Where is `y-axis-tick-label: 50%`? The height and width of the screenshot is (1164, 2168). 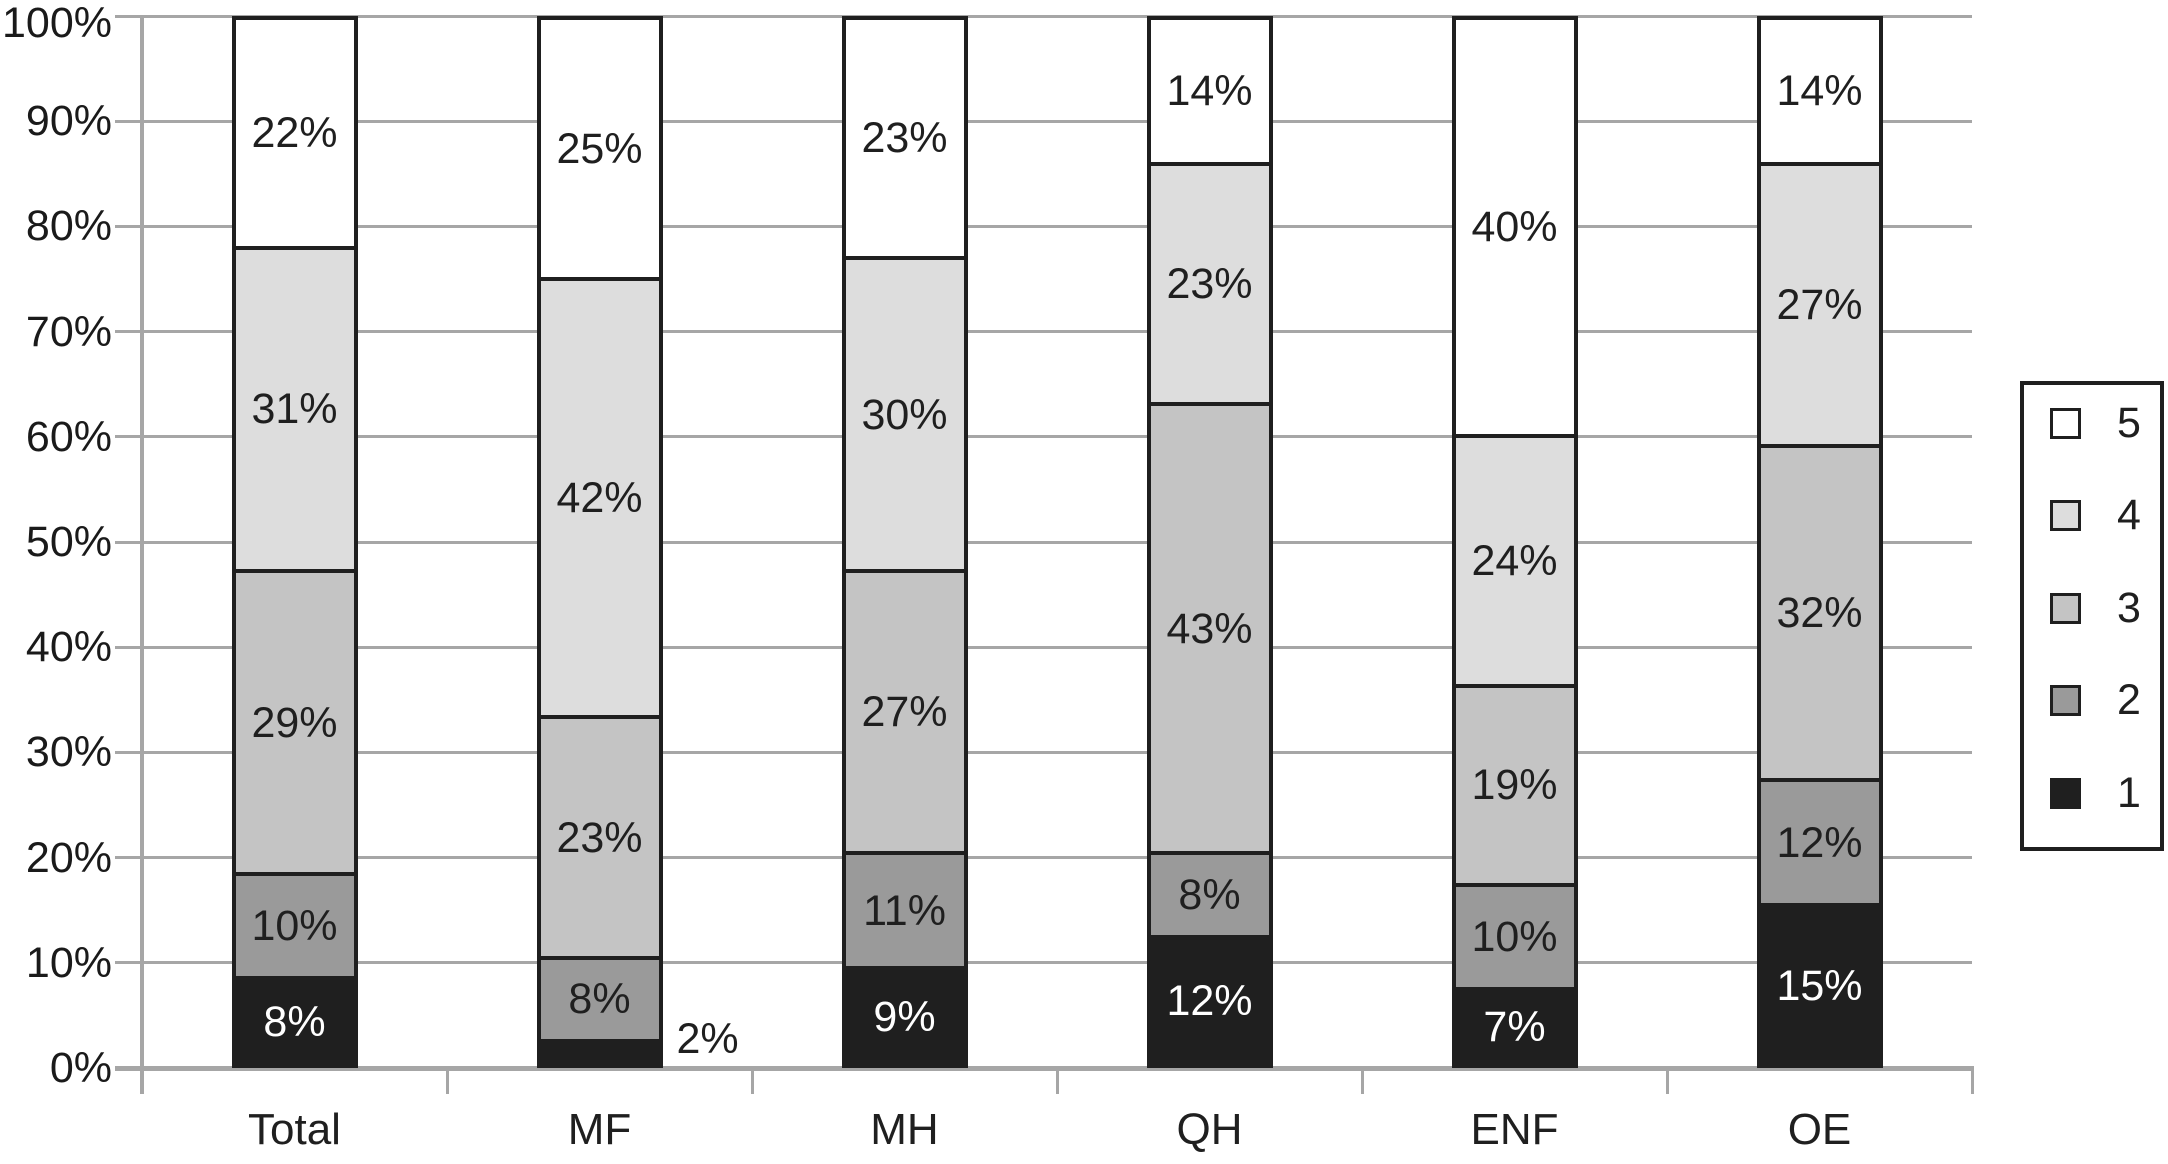
y-axis-tick-label: 50% is located at coordinates (68, 542).